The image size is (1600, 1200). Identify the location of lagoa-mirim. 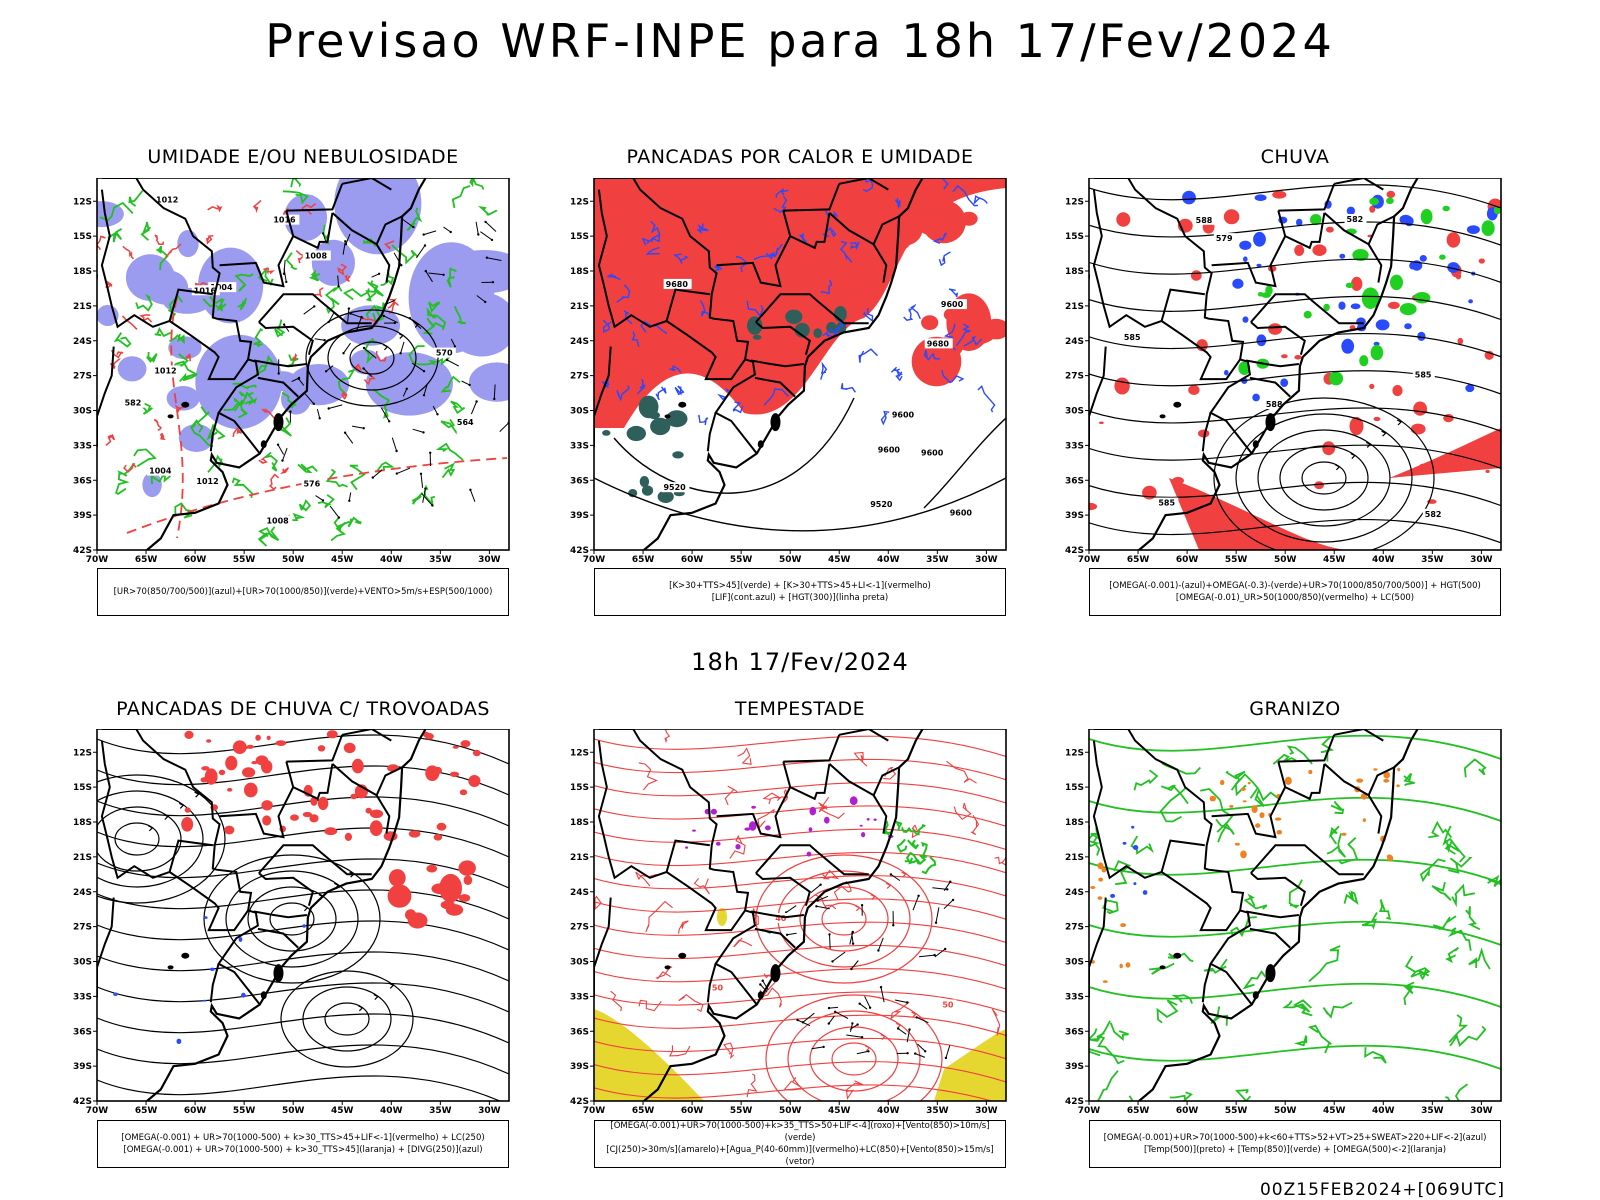
(263, 995).